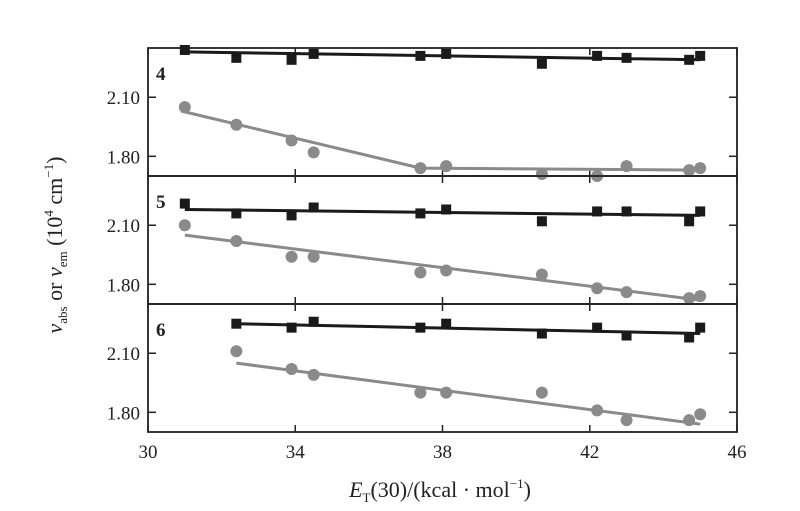 This screenshot has height=511, width=800. What do you see at coordinates (589, 452) in the screenshot?
I see `x-tick-label: 42` at bounding box center [589, 452].